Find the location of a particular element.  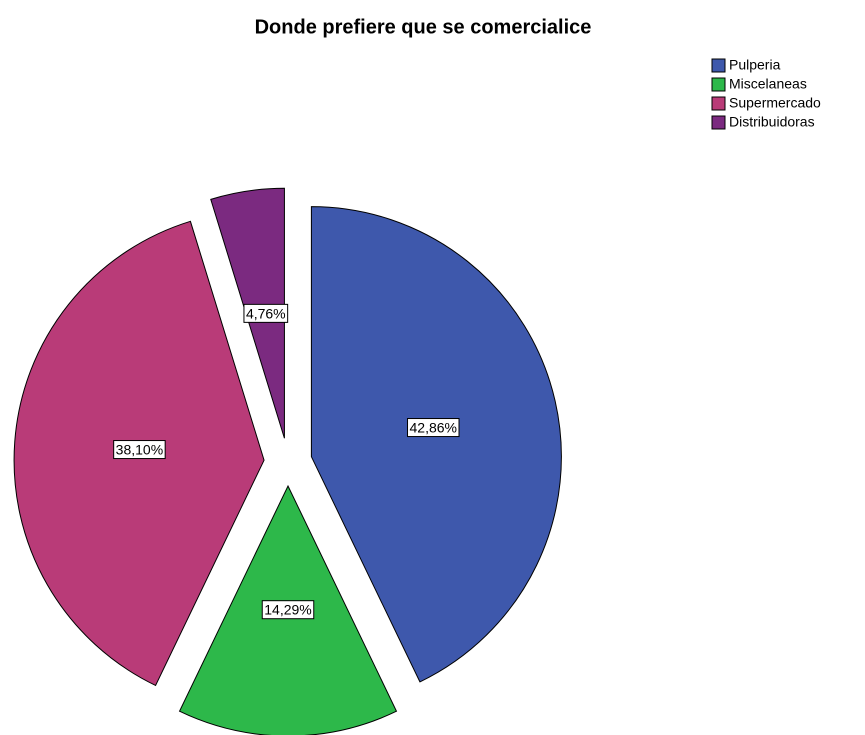

legend-label: Distribuidoras is located at coordinates (772, 122).